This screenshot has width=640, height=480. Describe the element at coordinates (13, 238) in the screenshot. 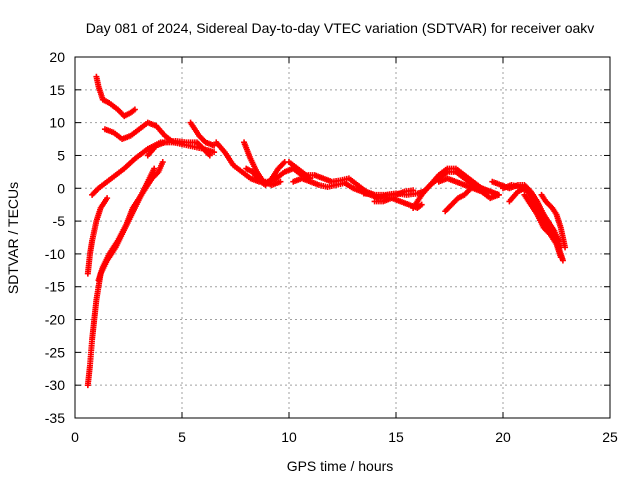

I see `y-axis-label: SDTVAR / TECUs` at that location.